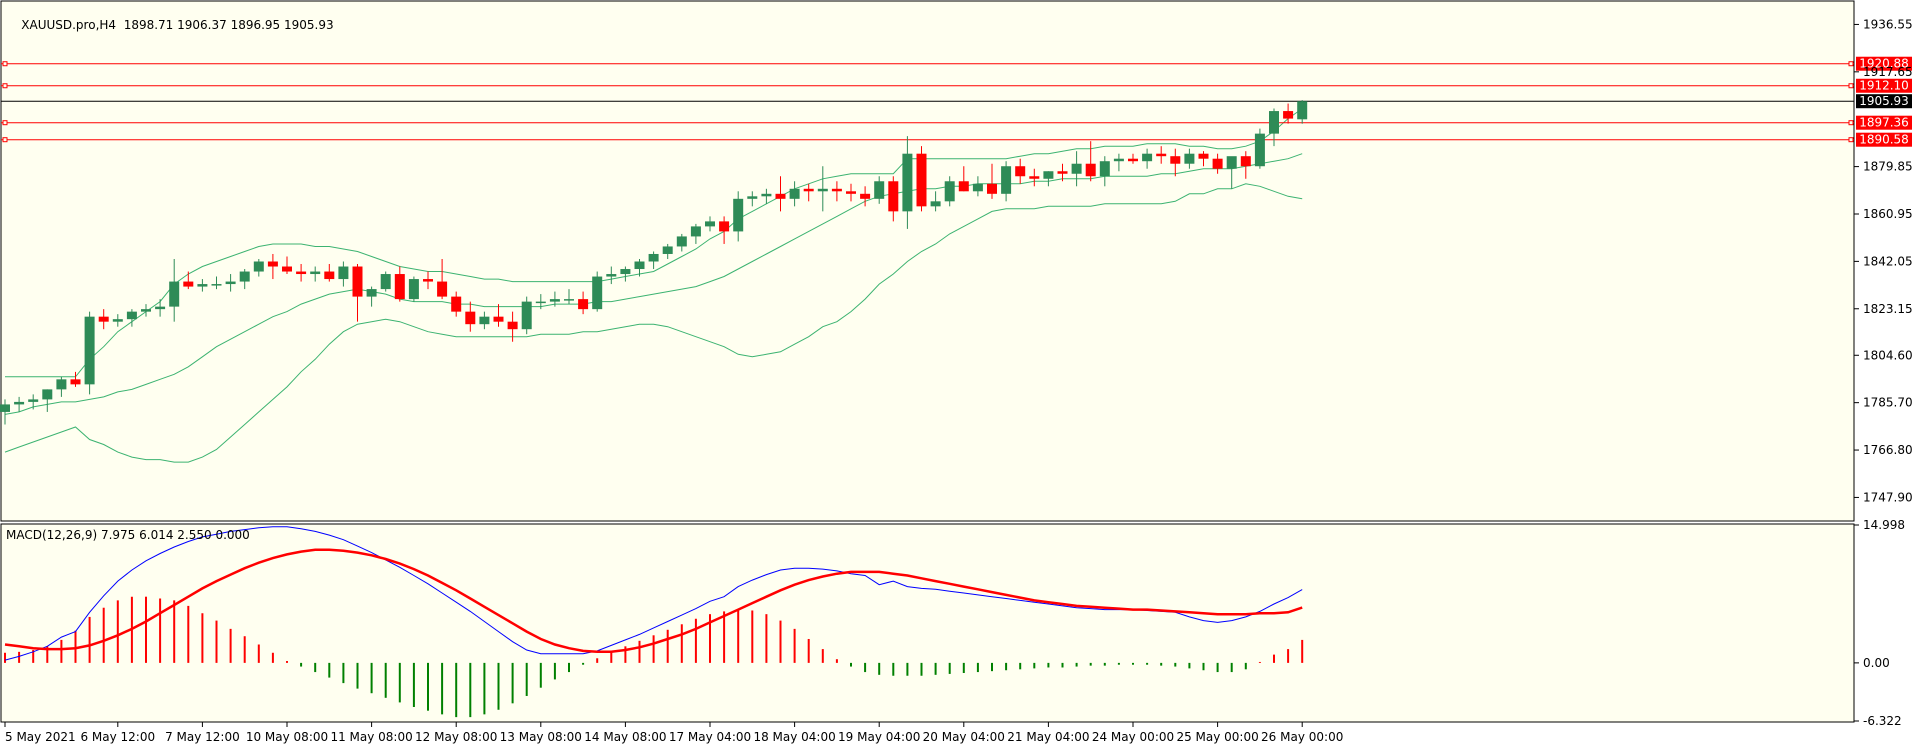 The height and width of the screenshot is (750, 1916). I want to click on time-axis-label: 7 May 12:00, so click(202, 737).